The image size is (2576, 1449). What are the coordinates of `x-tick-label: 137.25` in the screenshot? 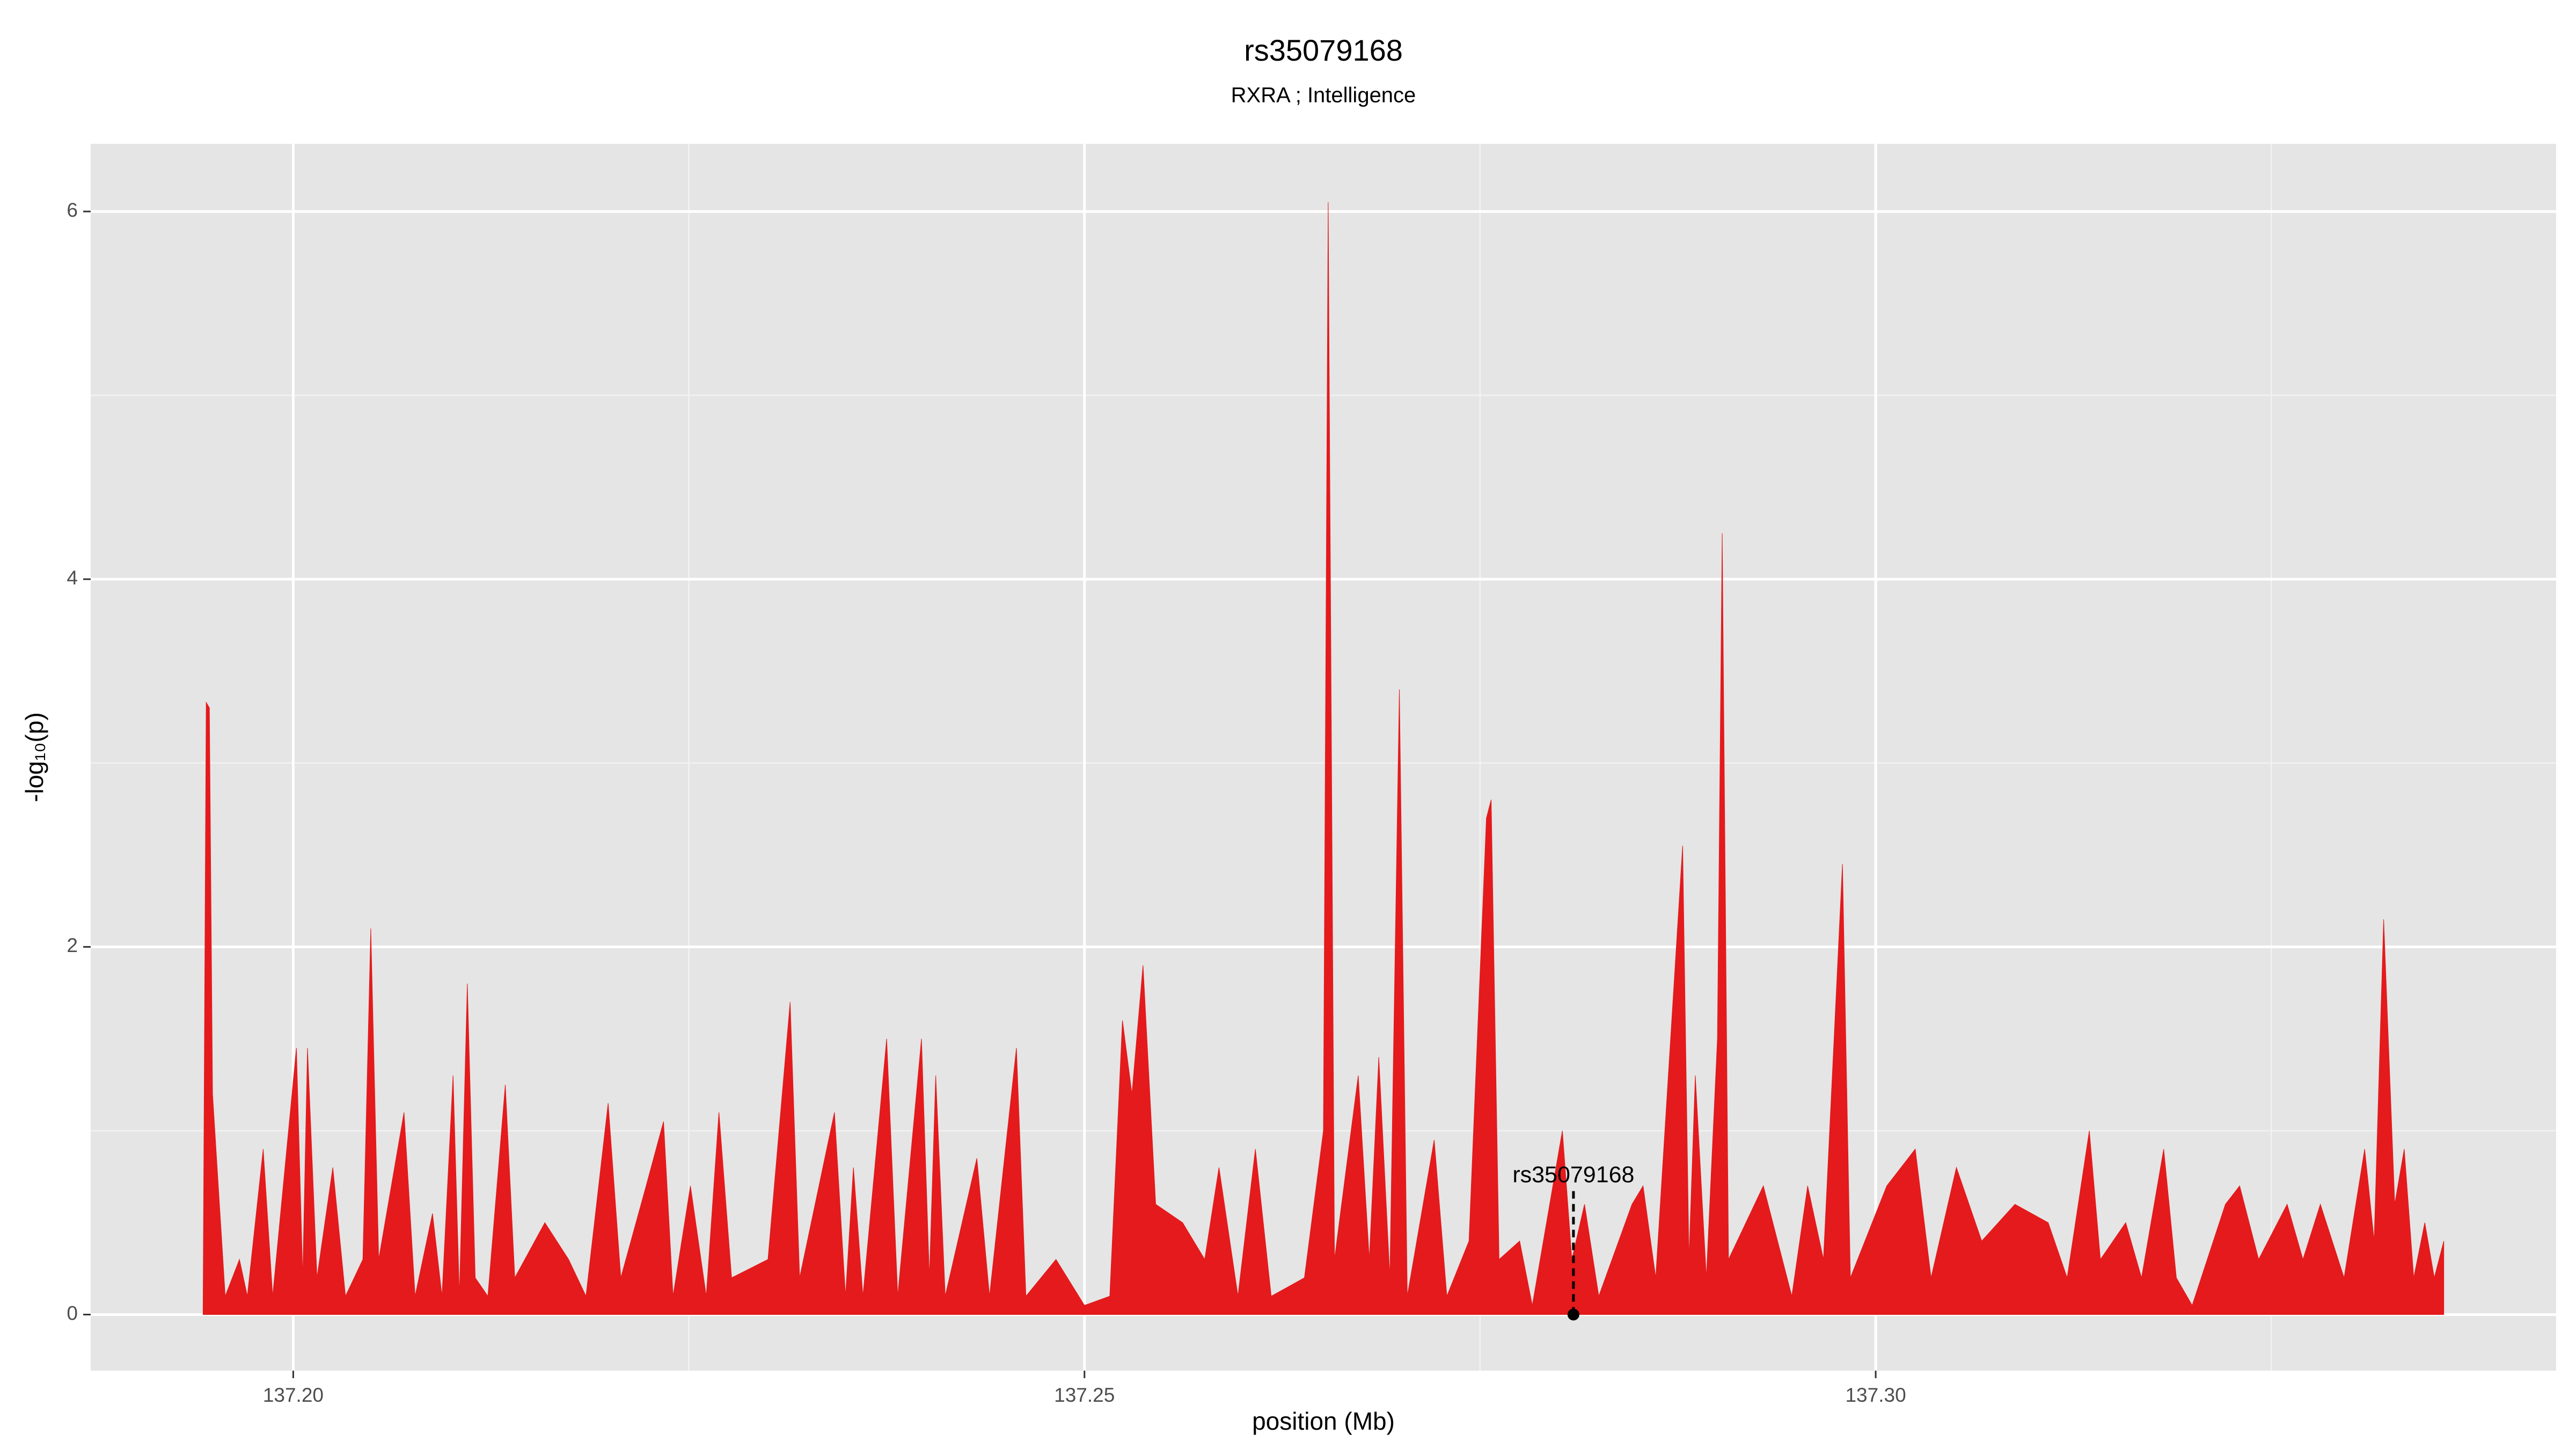 It's located at (1084, 1395).